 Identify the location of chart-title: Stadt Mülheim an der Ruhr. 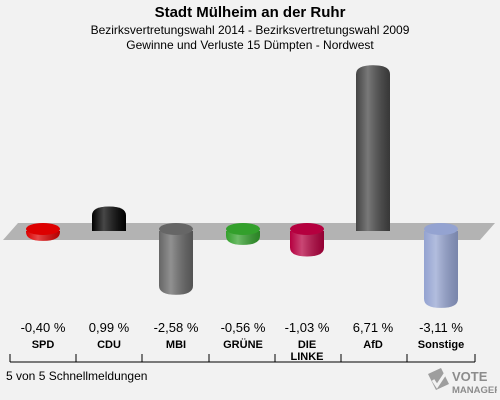
(250, 12).